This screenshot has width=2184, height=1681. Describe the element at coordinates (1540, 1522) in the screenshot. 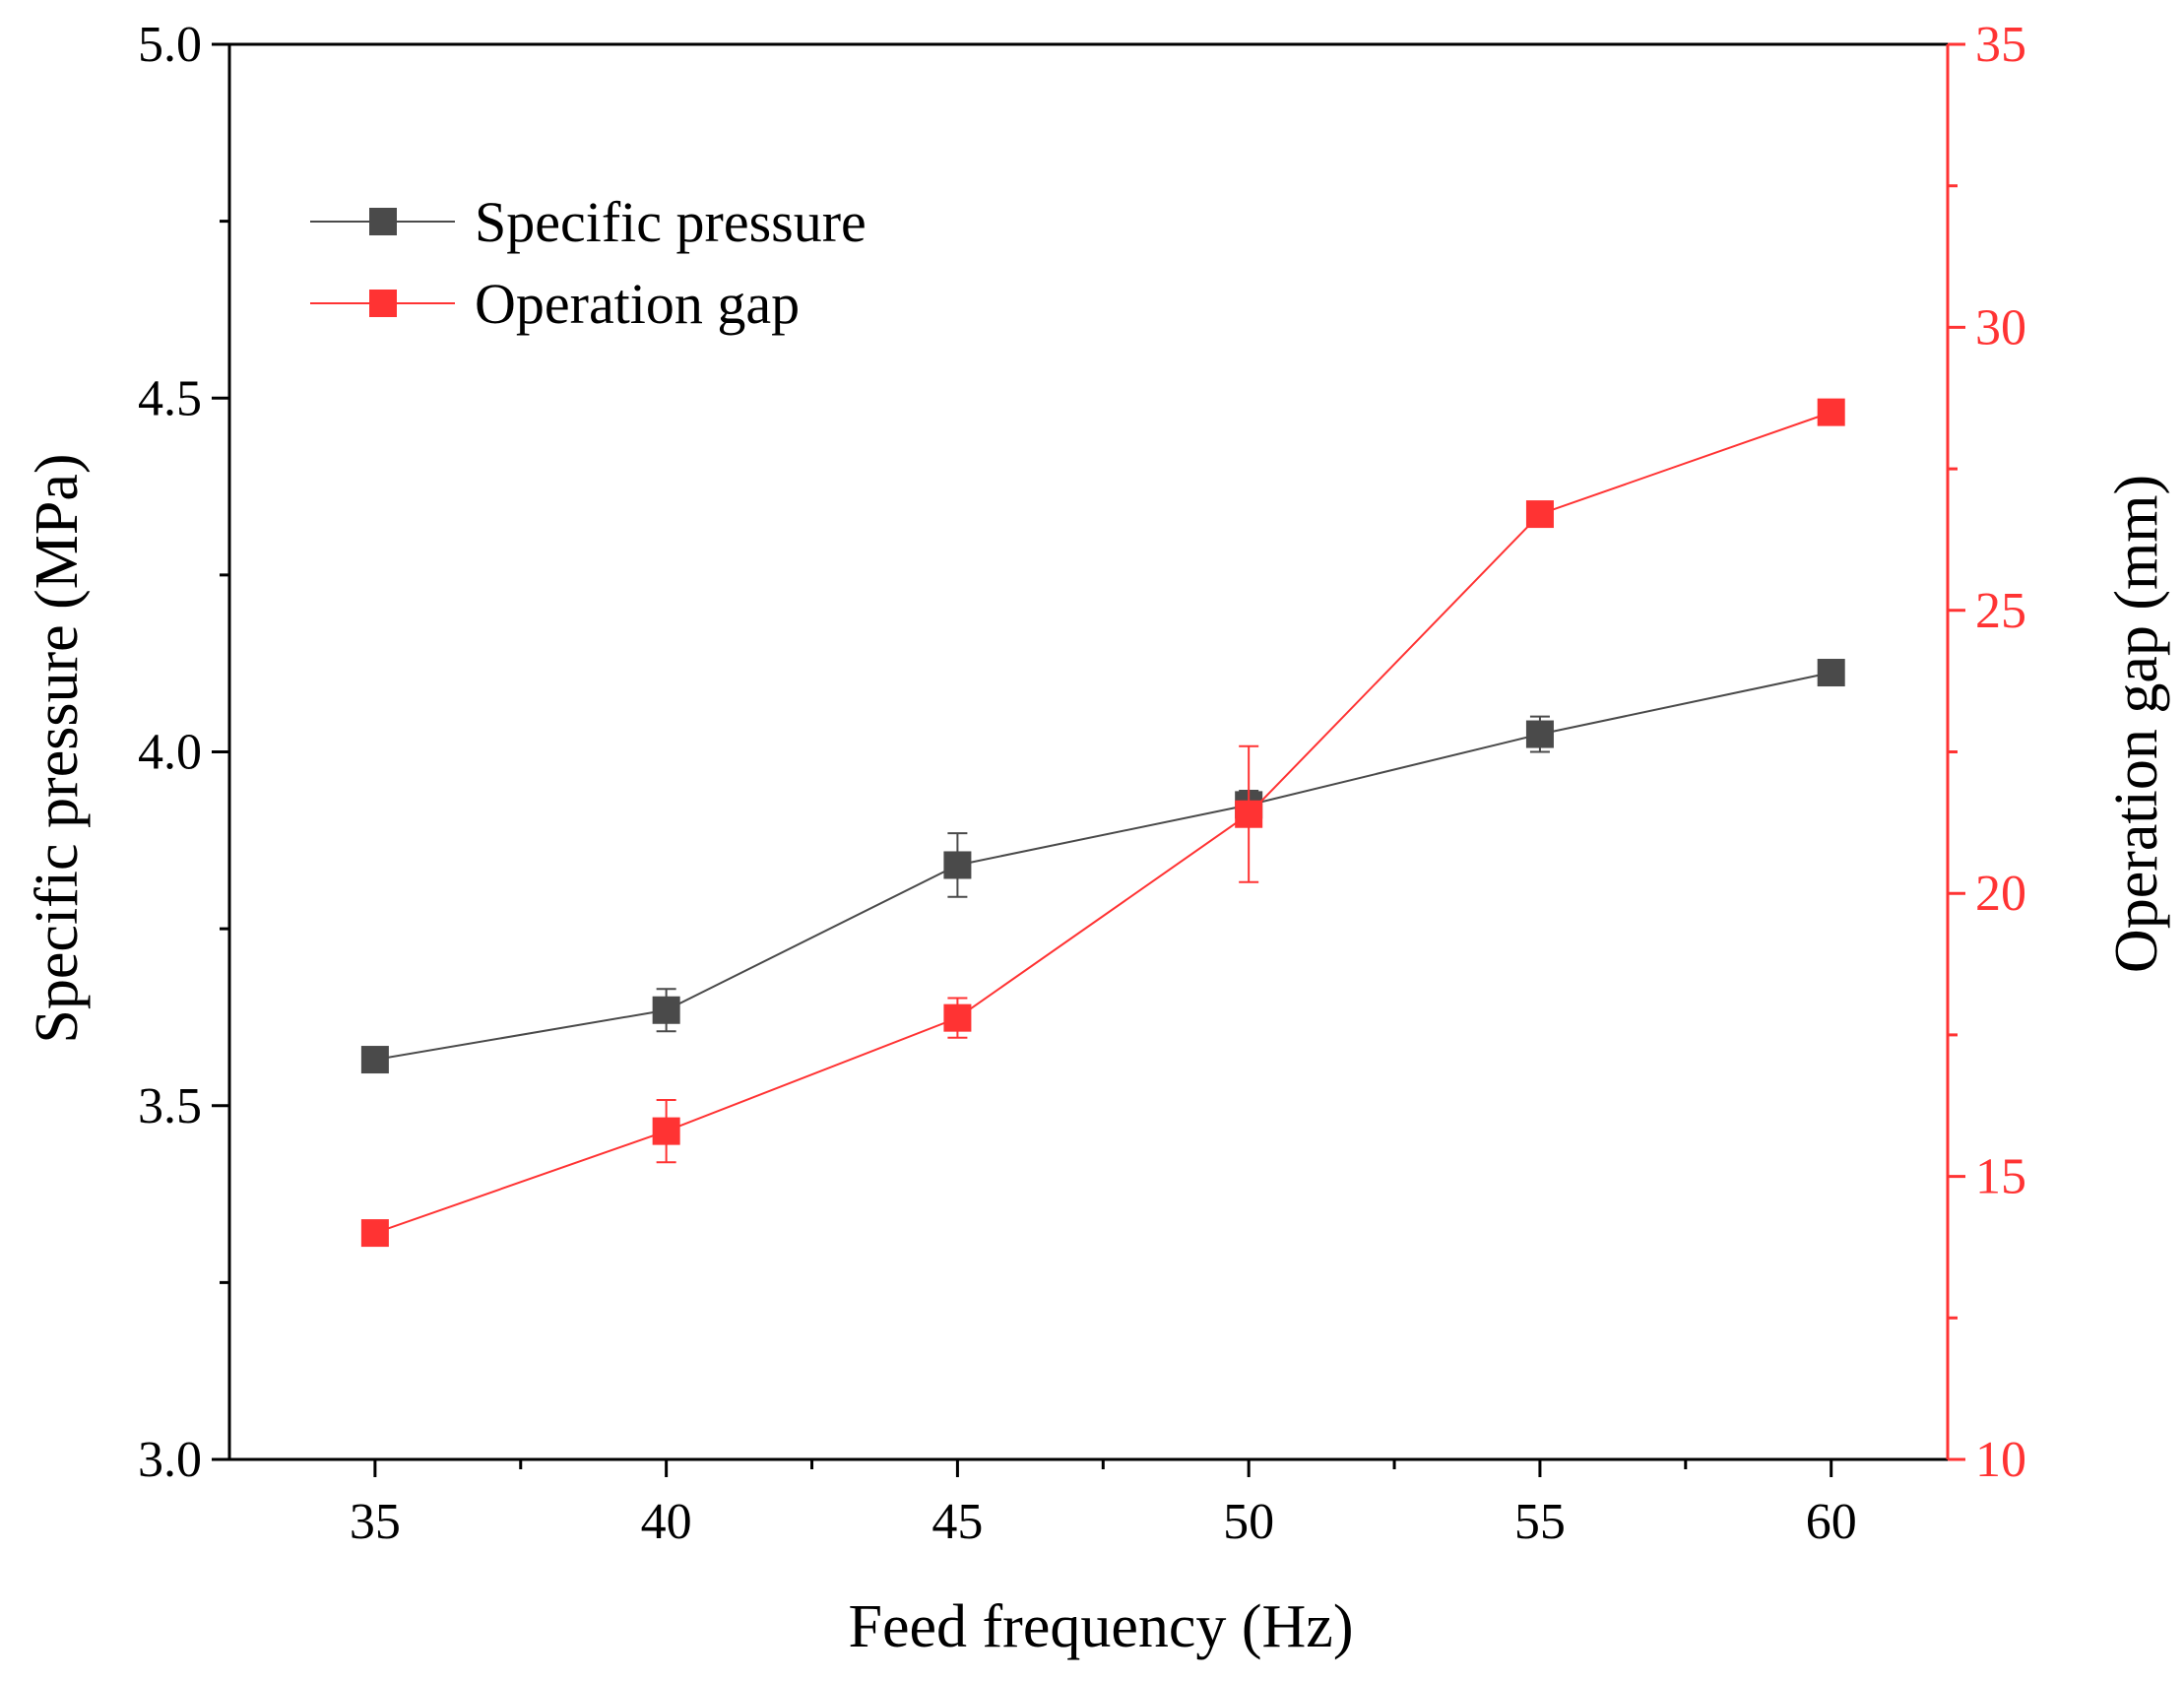

I see `x-tick-label: 55` at that location.